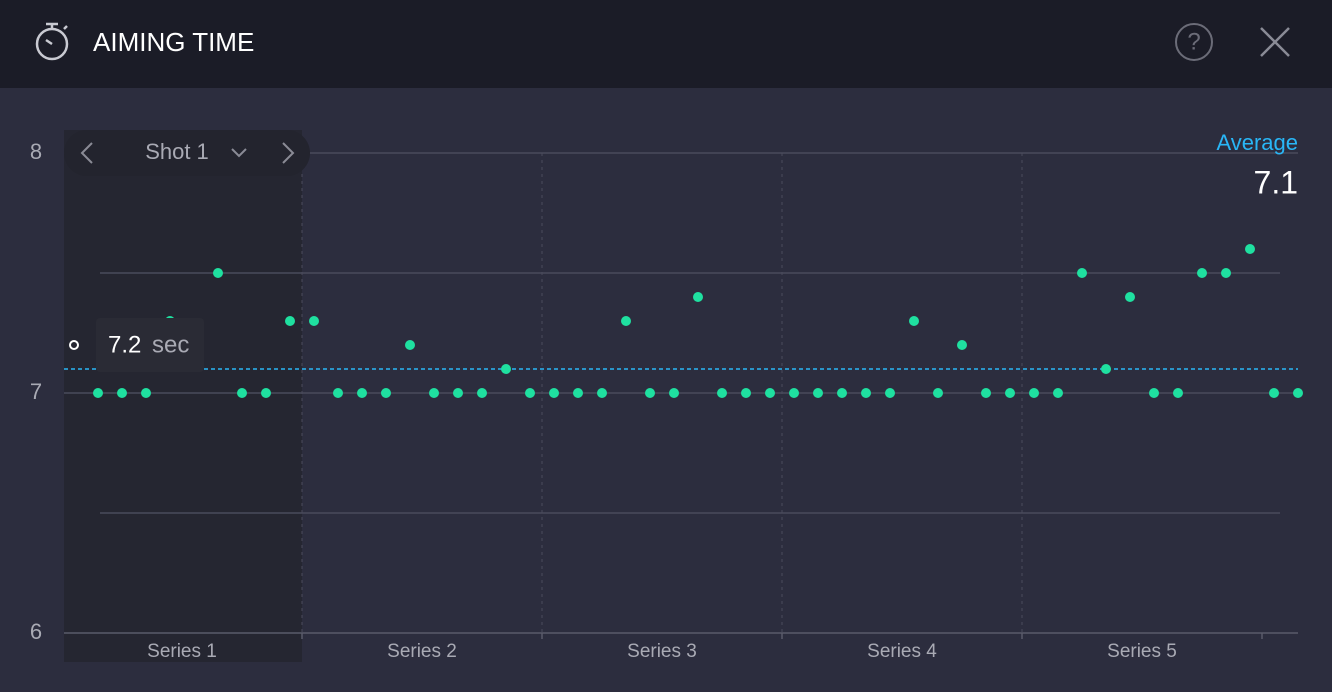  Describe the element at coordinates (1257, 142) in the screenshot. I see `average-label: Average` at that location.